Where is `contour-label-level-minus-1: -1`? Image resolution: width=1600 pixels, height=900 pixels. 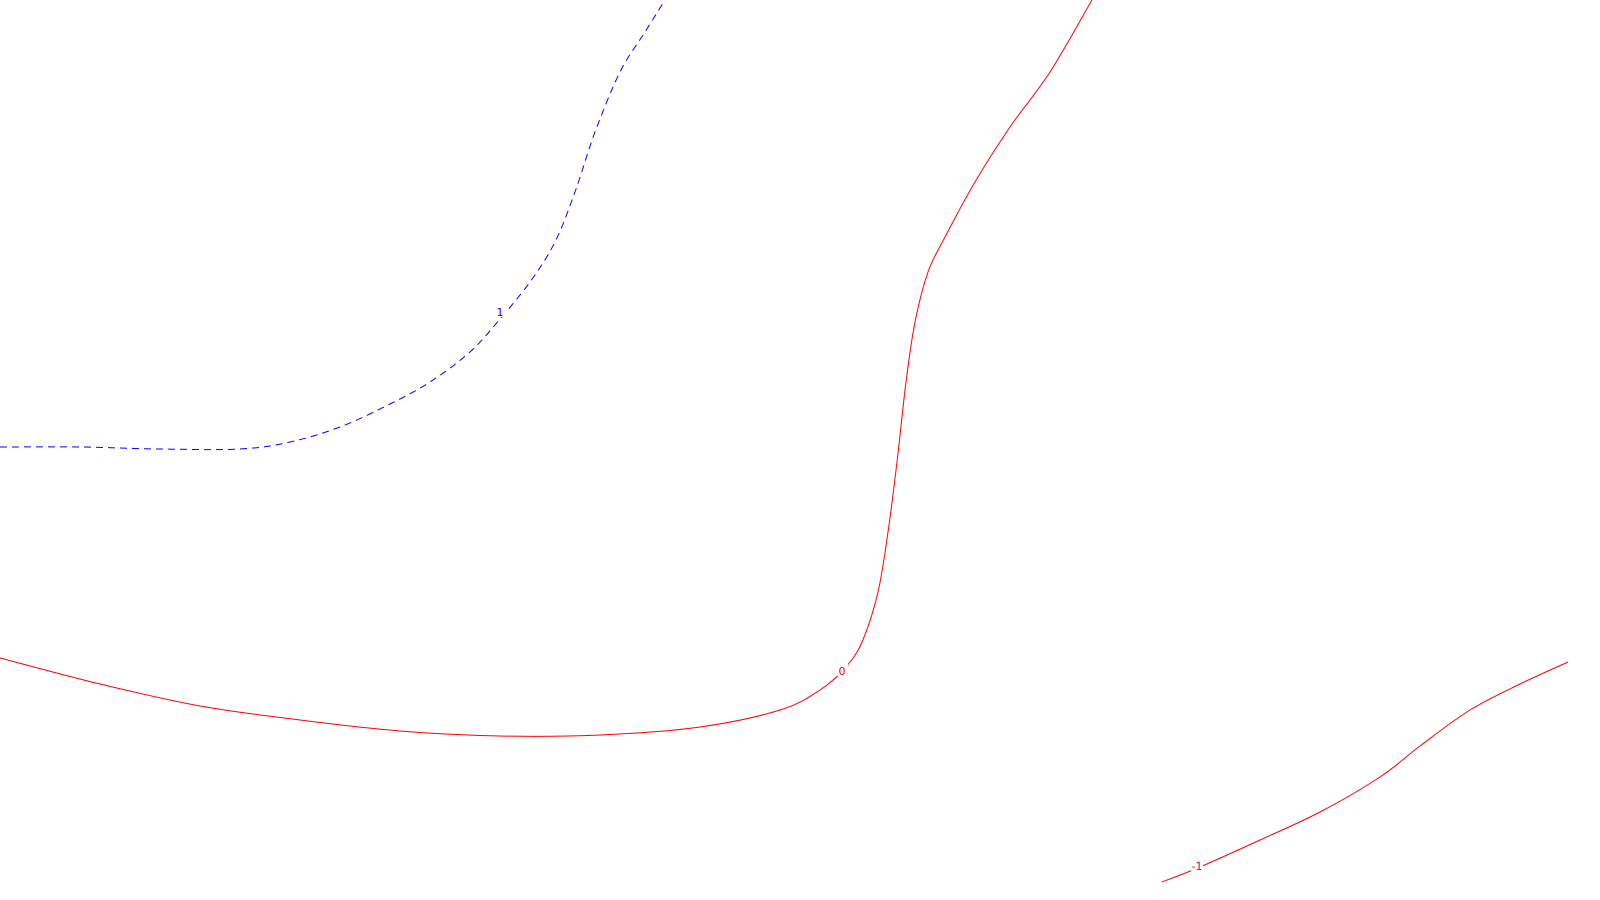
contour-label-level-minus-1: -1 is located at coordinates (1197, 866).